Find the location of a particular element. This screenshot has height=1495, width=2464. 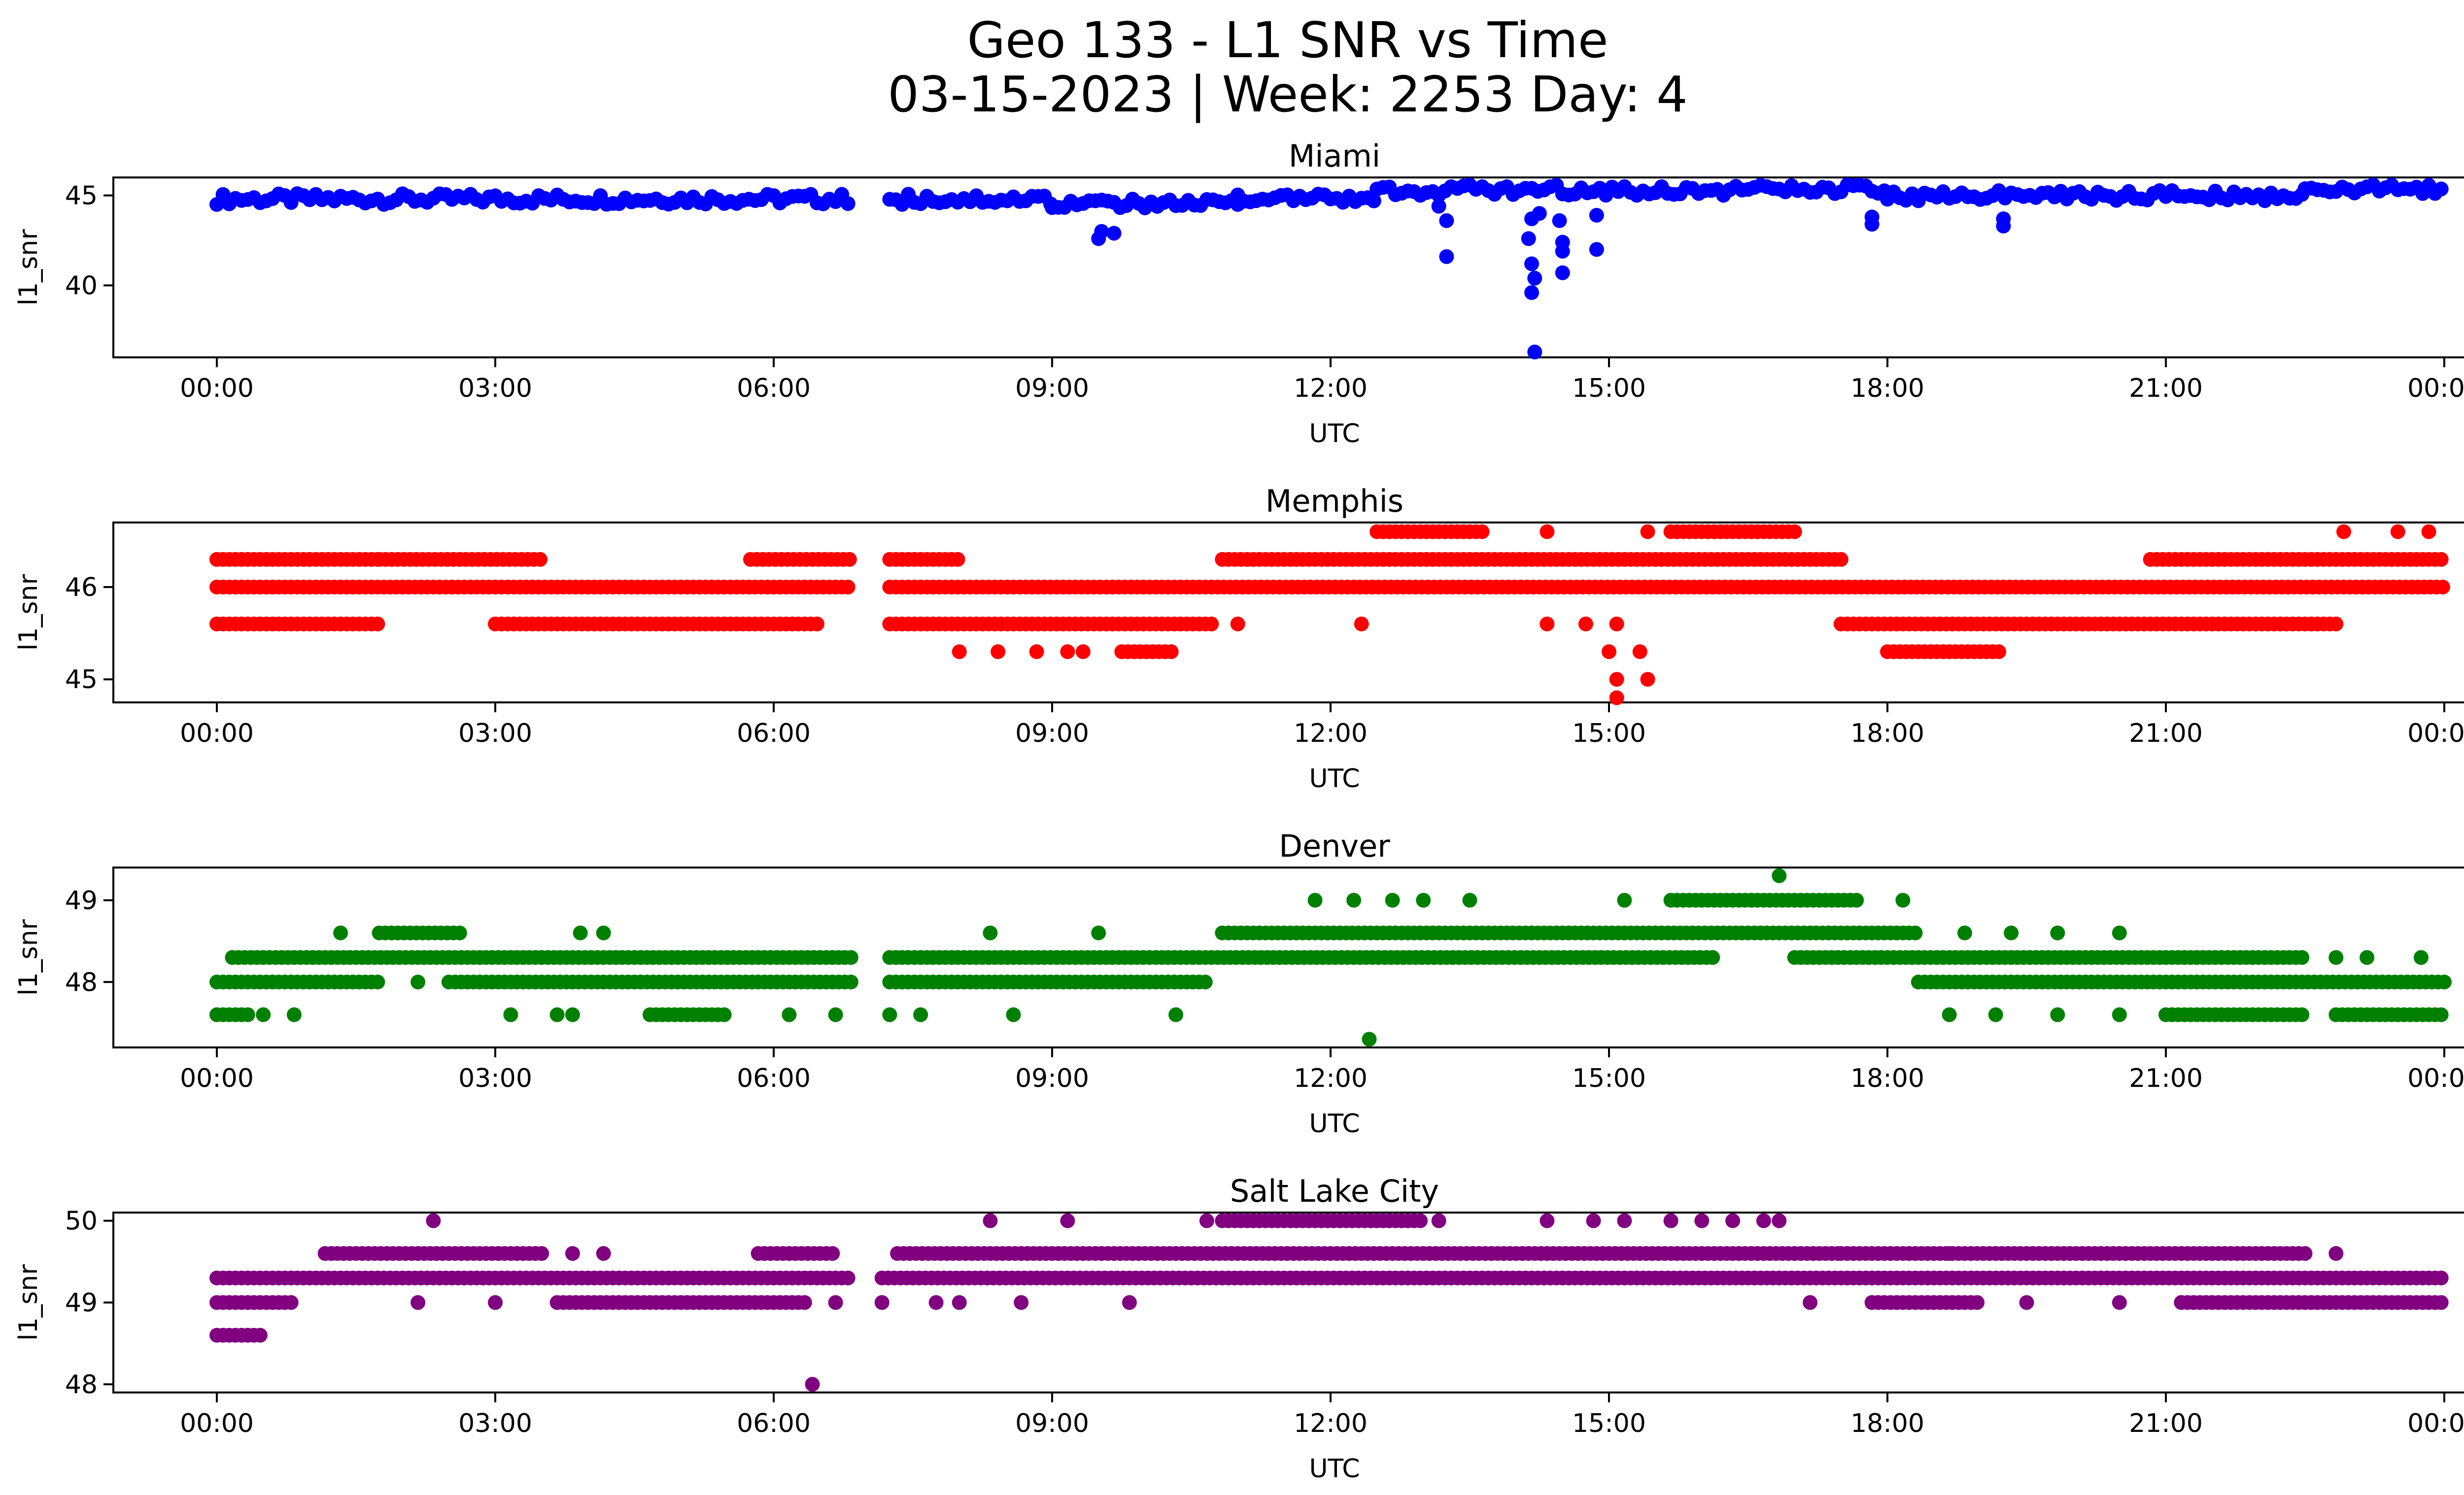

subplot-title: Denver is located at coordinates (1334, 846).